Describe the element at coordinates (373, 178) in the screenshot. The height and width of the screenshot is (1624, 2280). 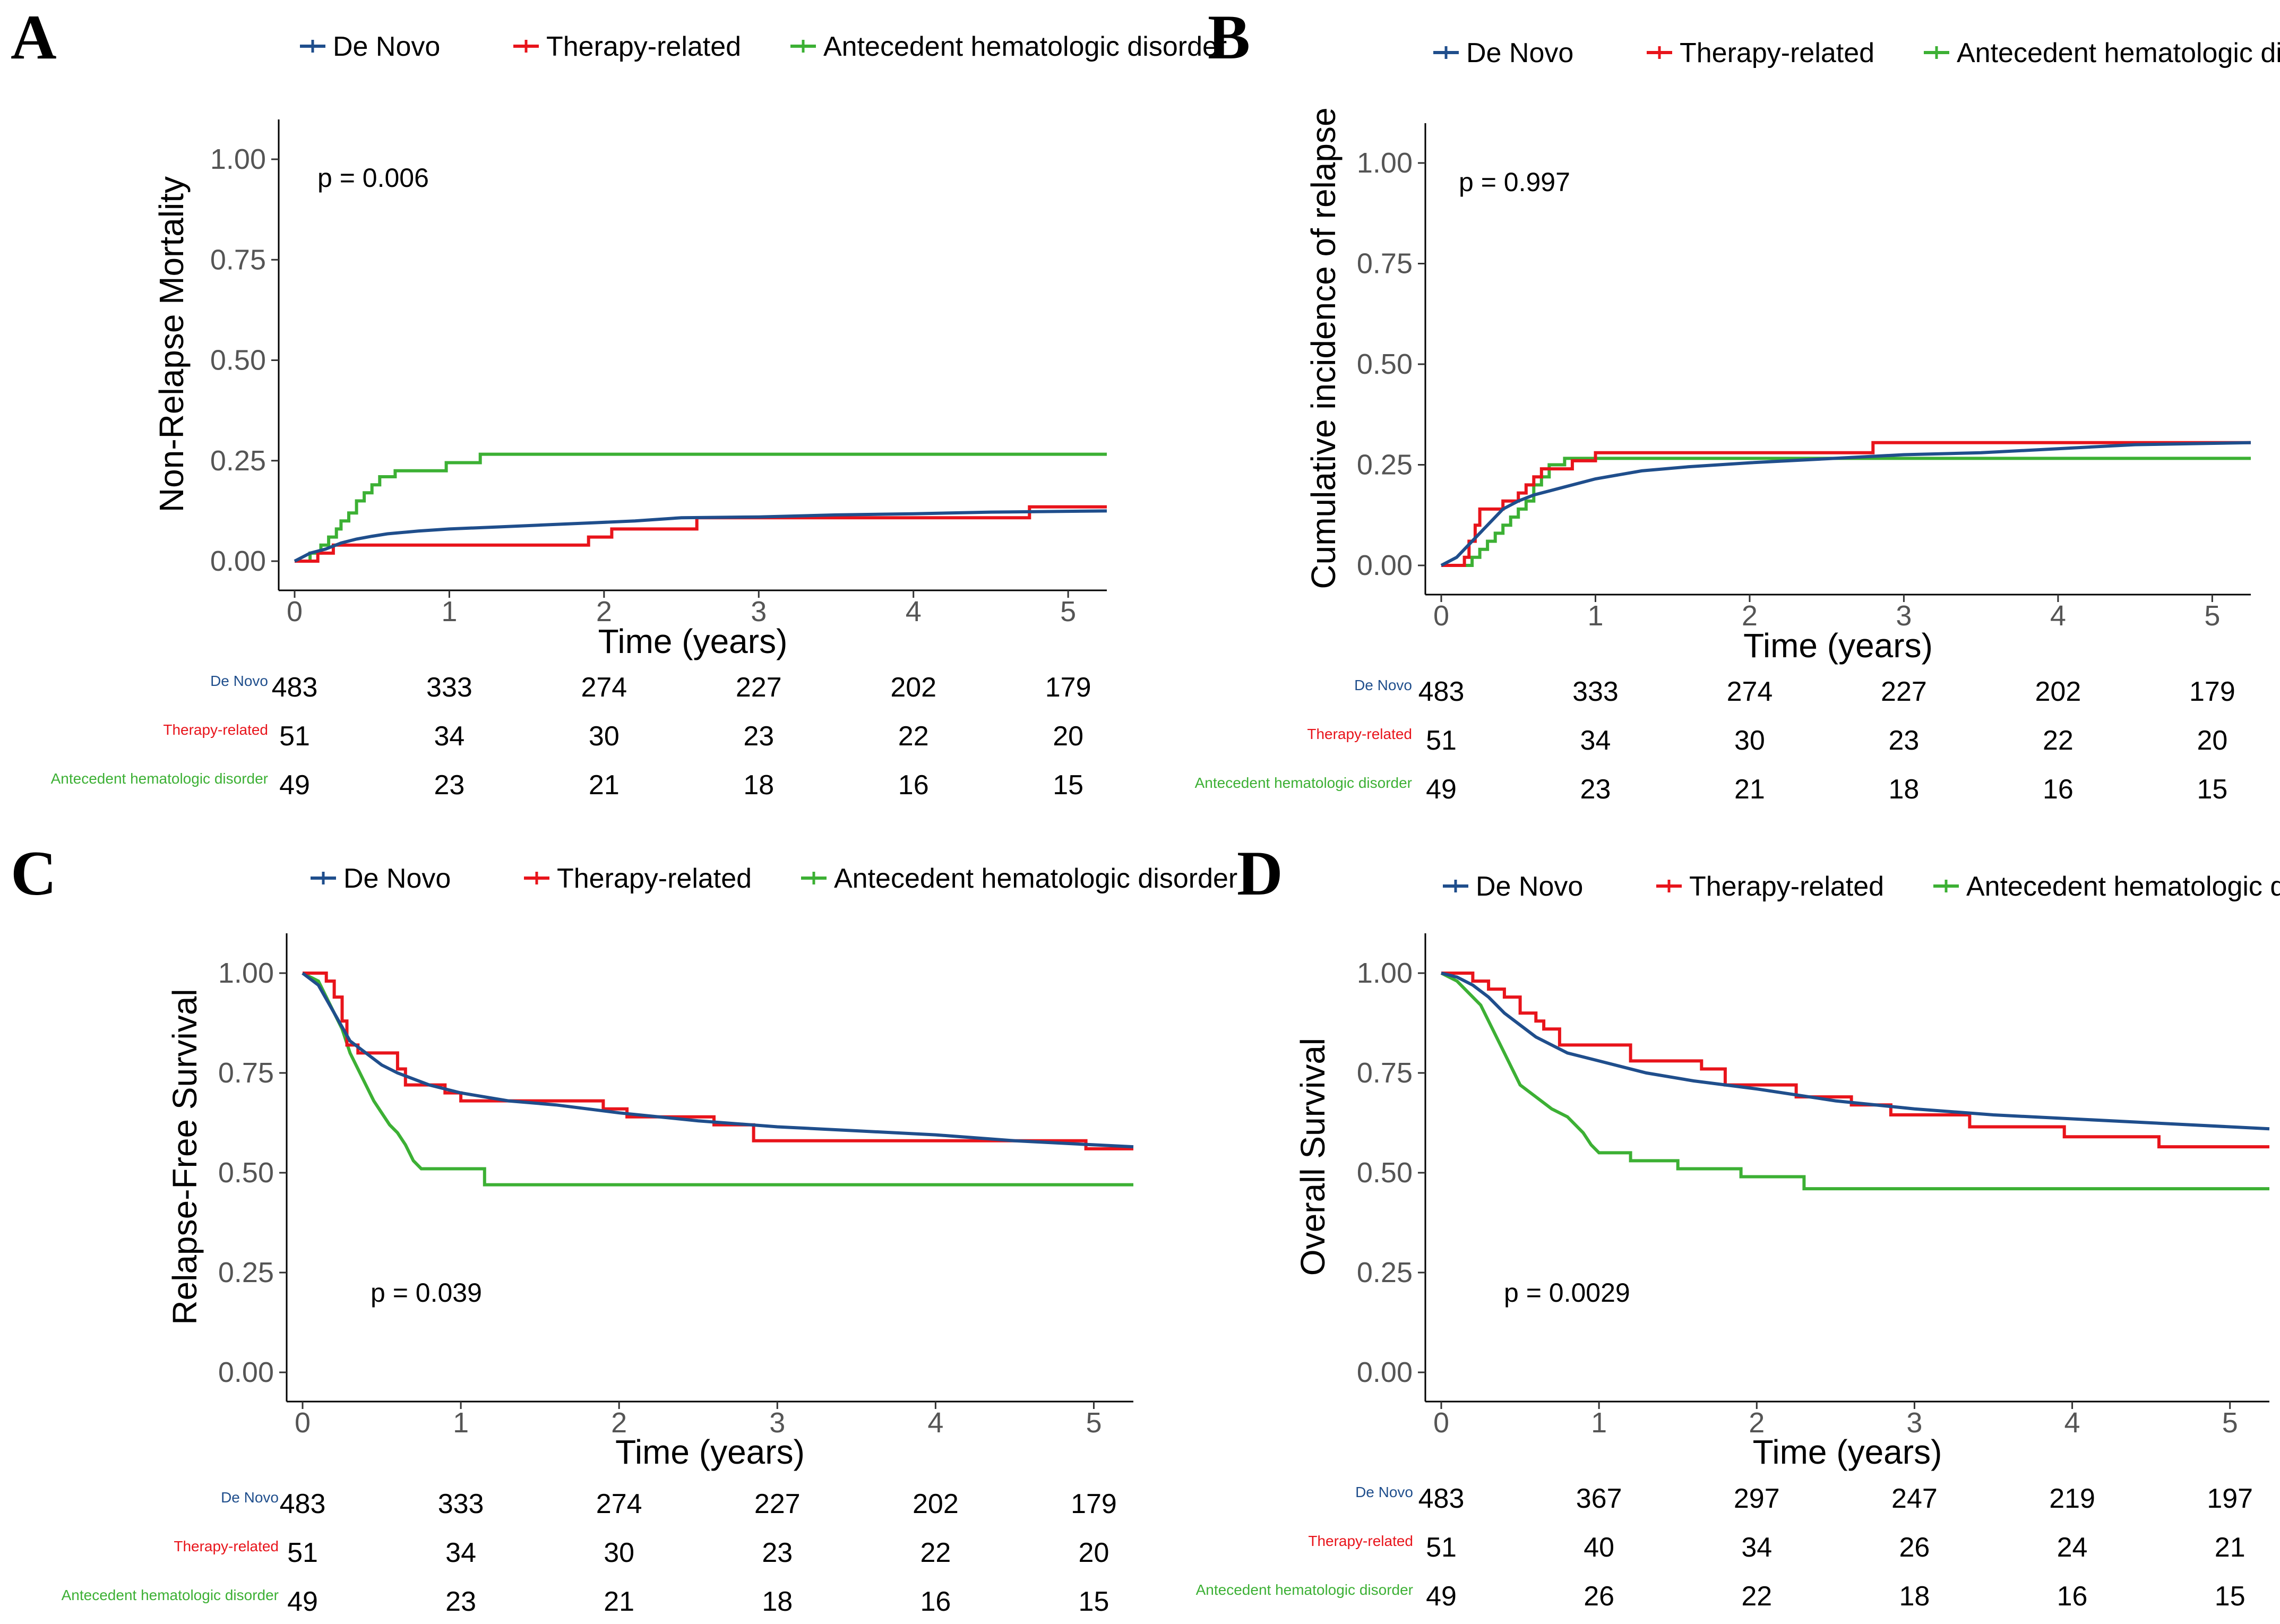
I see `p-value-annotation: p = 0.006` at that location.